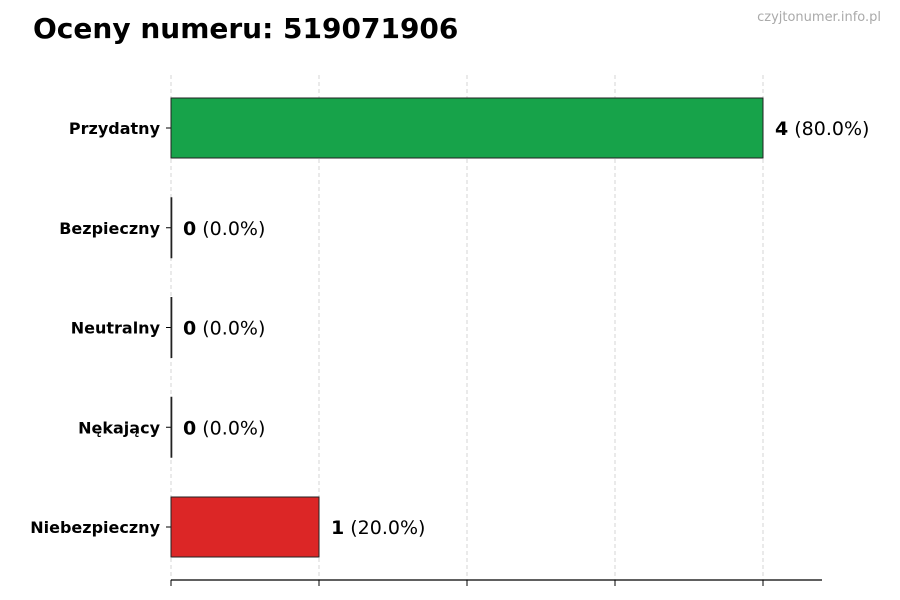 Image resolution: width=900 pixels, height=600 pixels. Describe the element at coordinates (109, 228) in the screenshot. I see `category-label: Bezpieczny` at that location.